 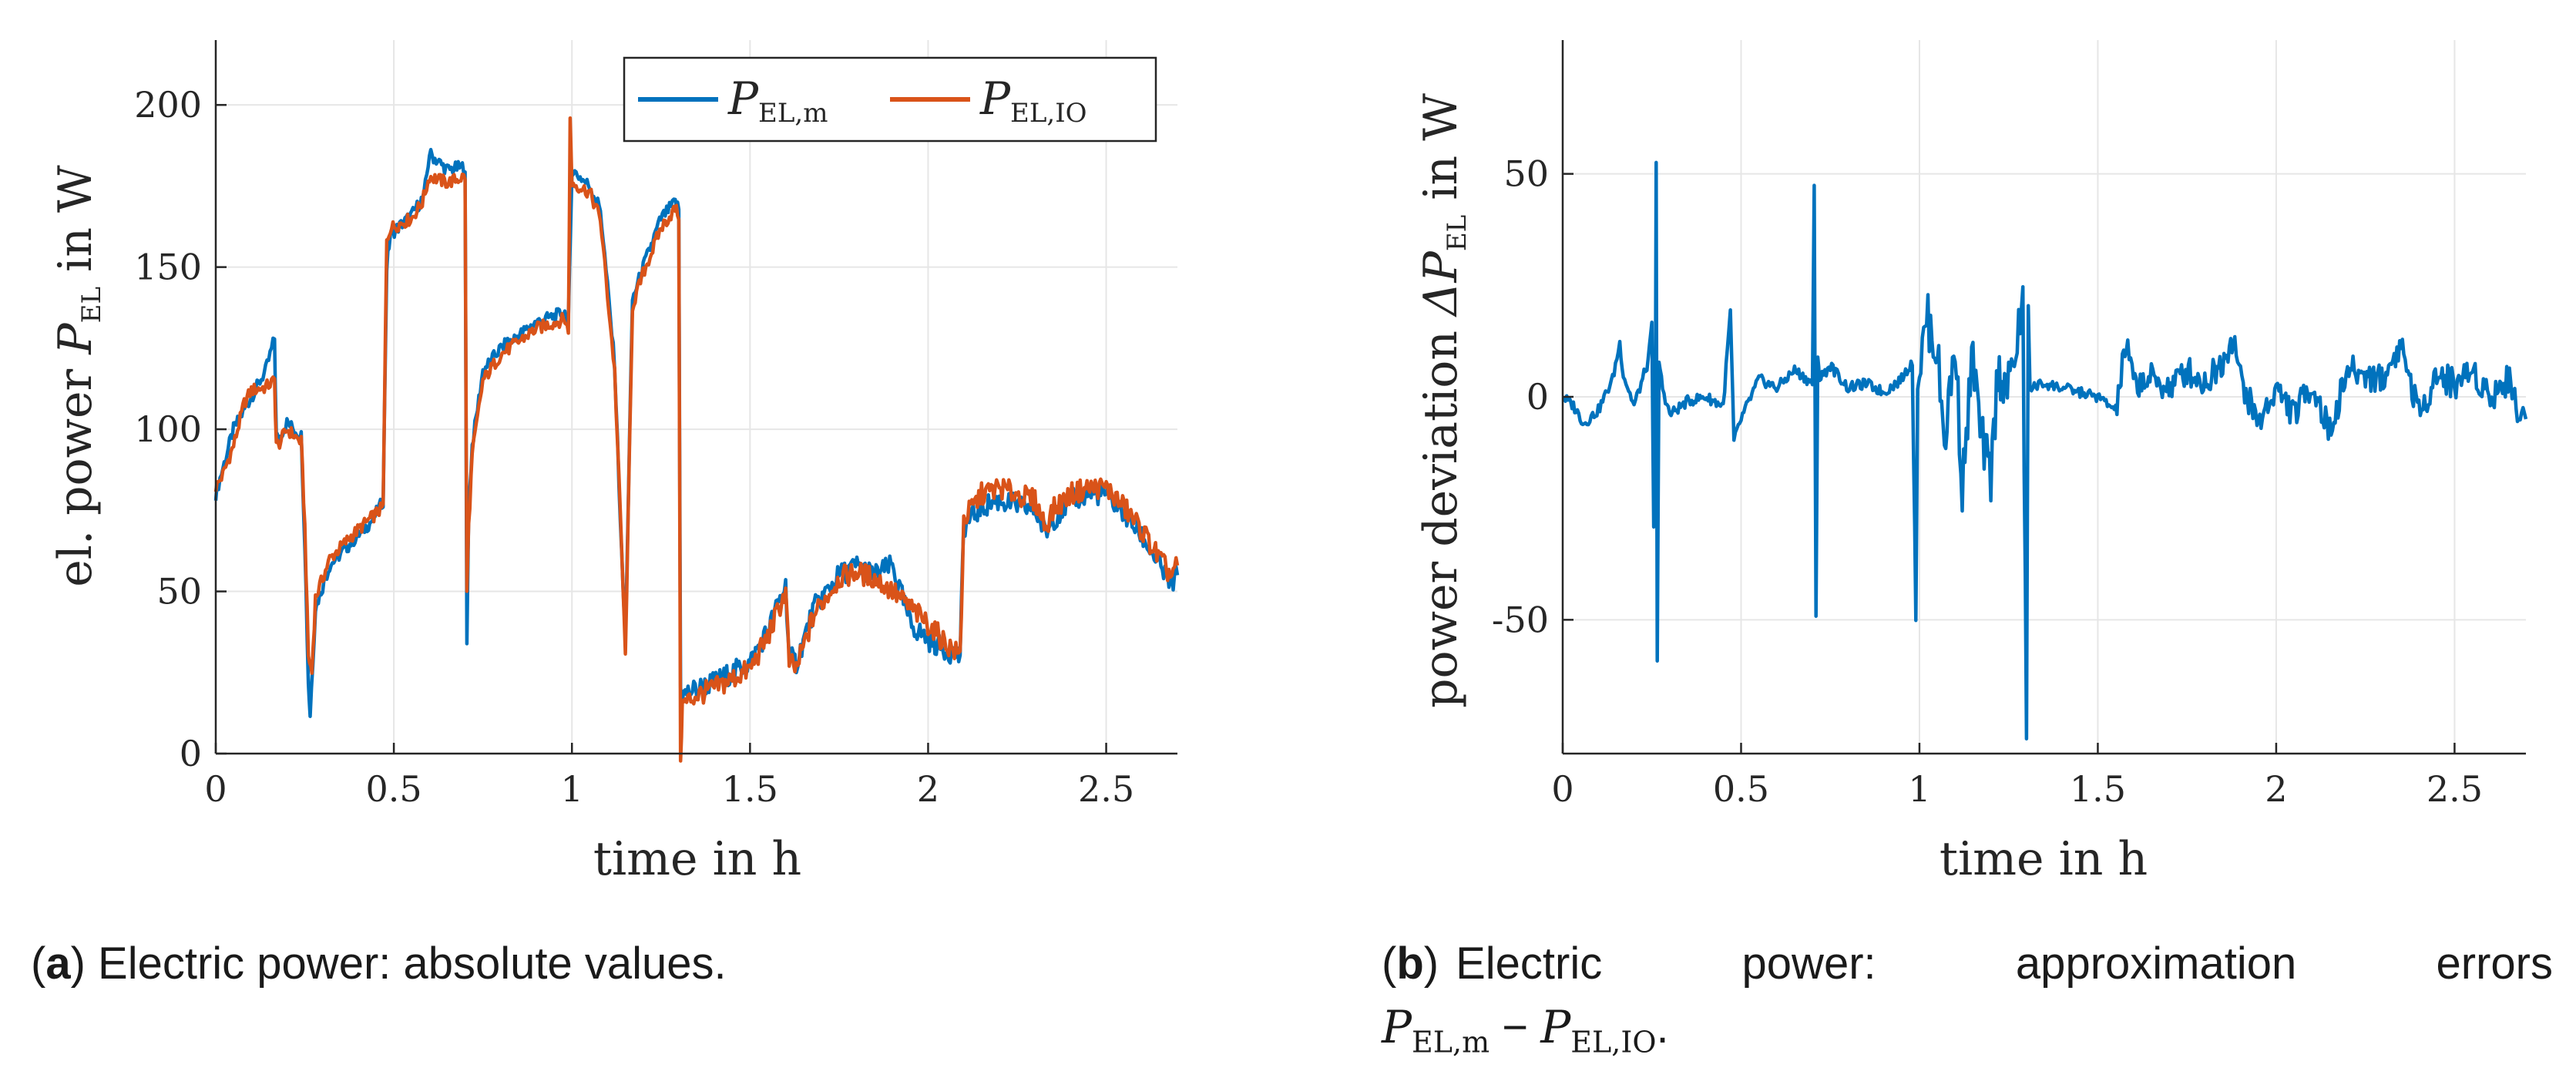 I want to click on caption-a-label: a, so click(x=58, y=964).